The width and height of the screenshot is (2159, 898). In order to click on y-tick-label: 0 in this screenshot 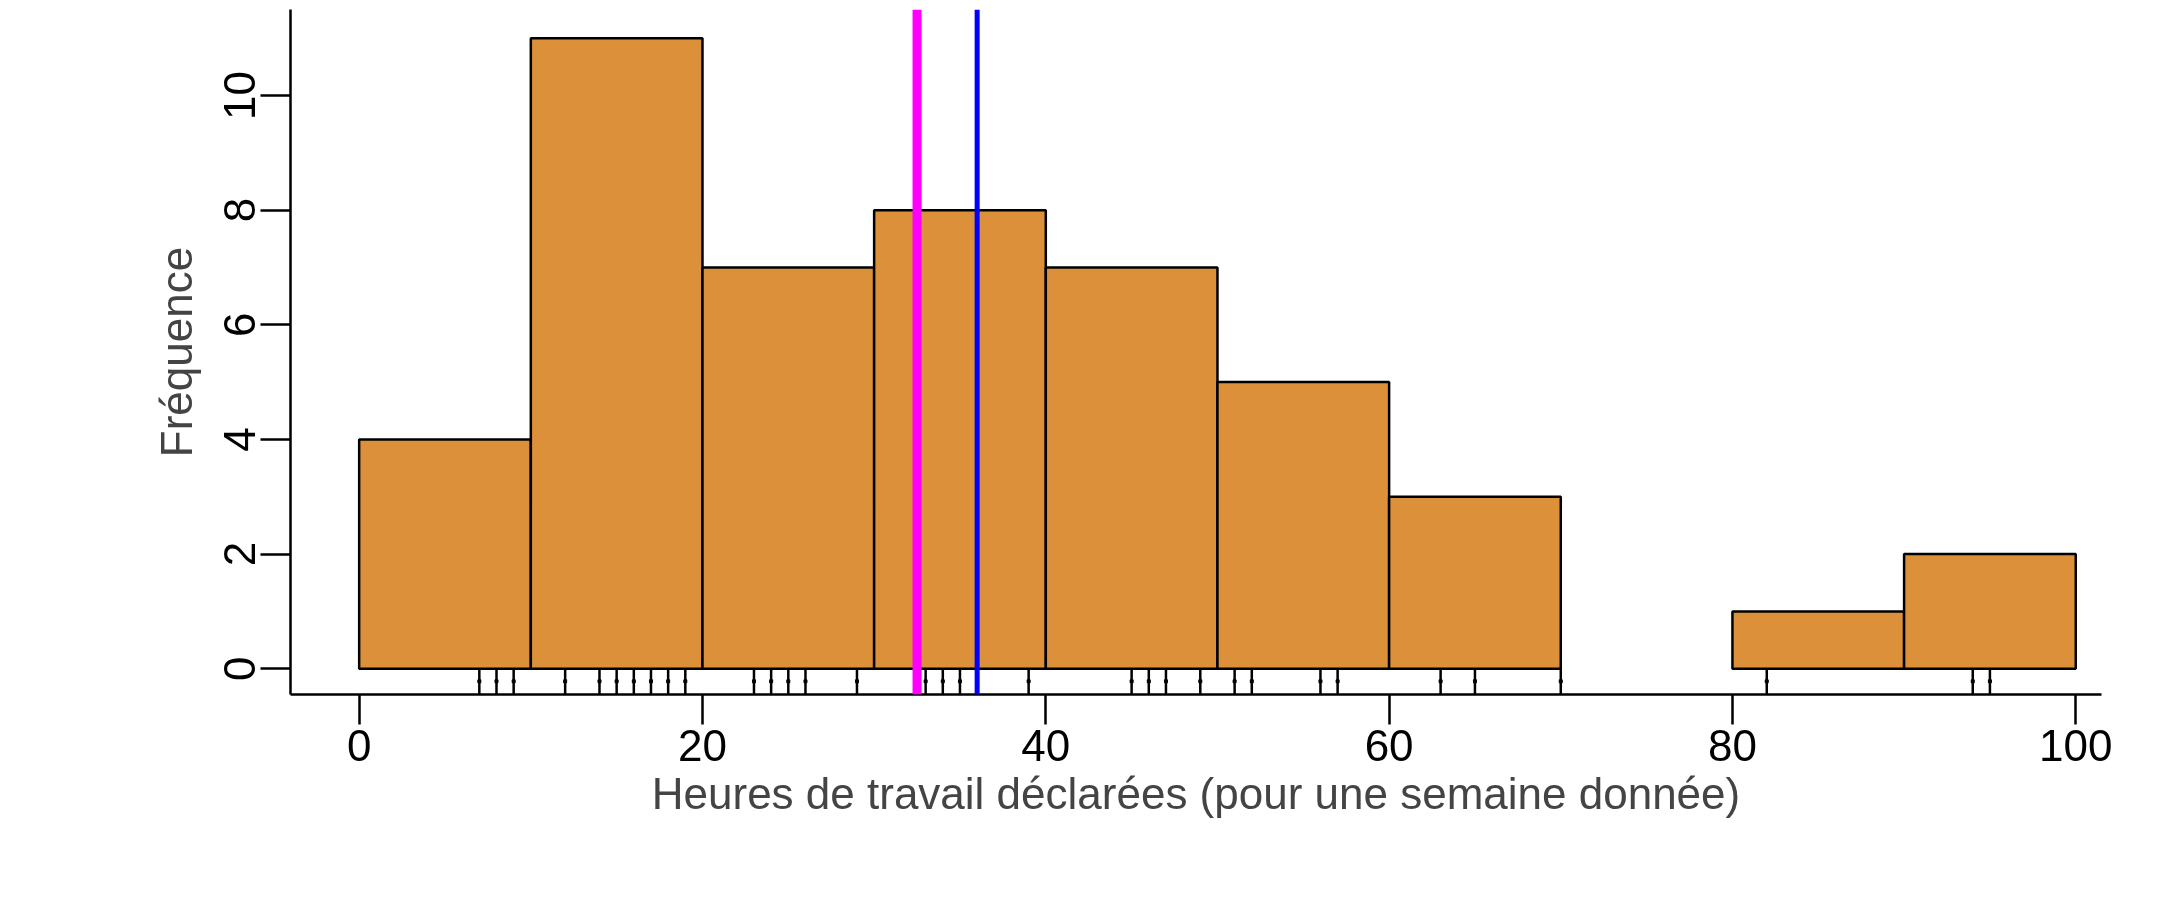, I will do `click(239, 668)`.